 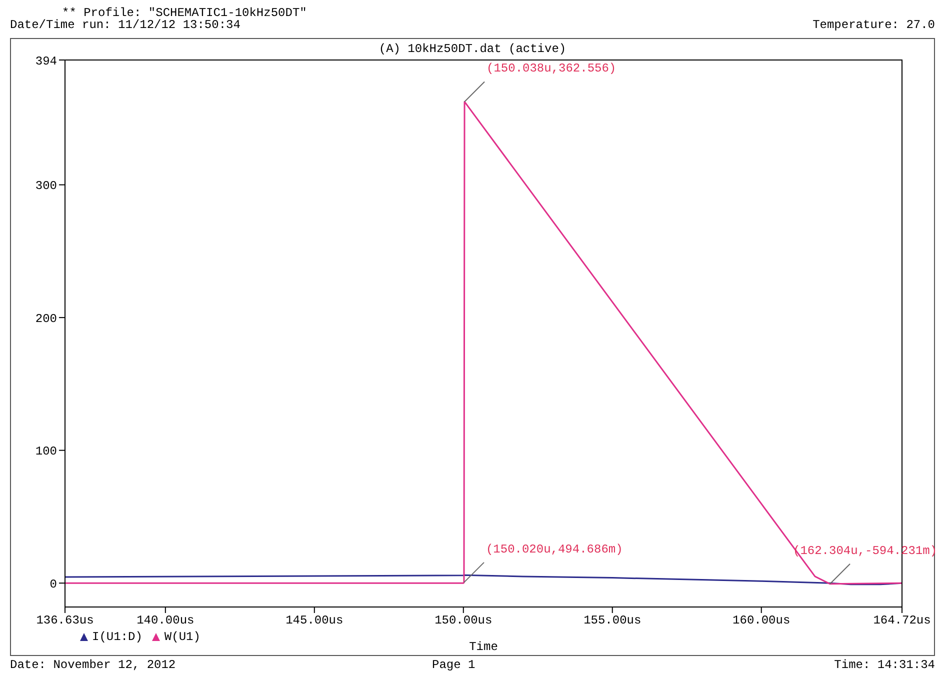 I want to click on legend-label: W(U1), so click(x=182, y=637).